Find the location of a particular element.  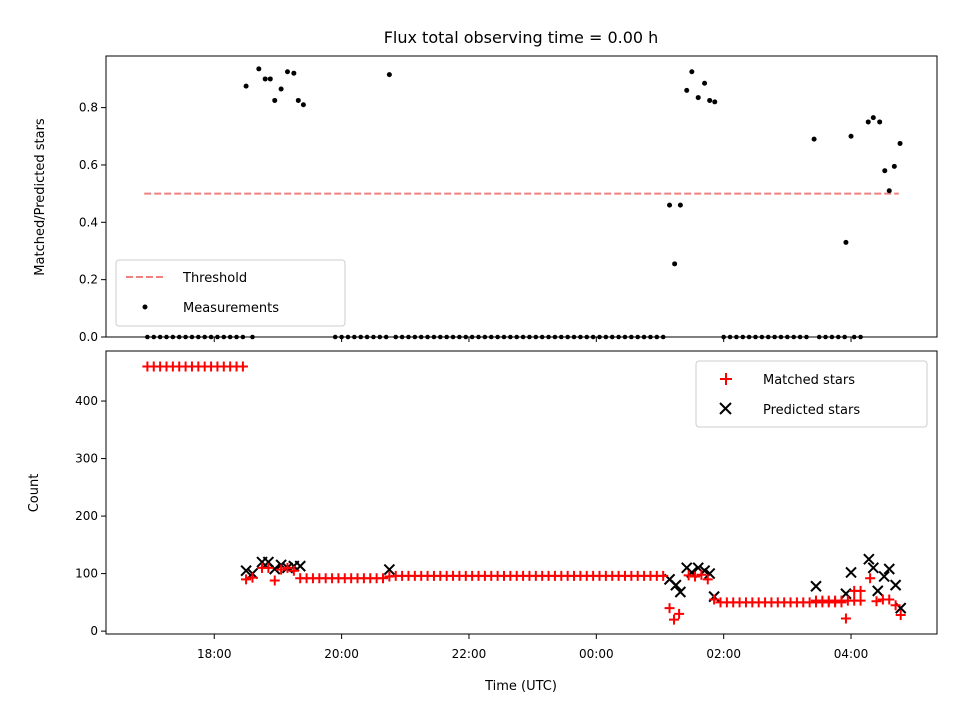

count-y-tick-label: 400 is located at coordinates (86, 401).